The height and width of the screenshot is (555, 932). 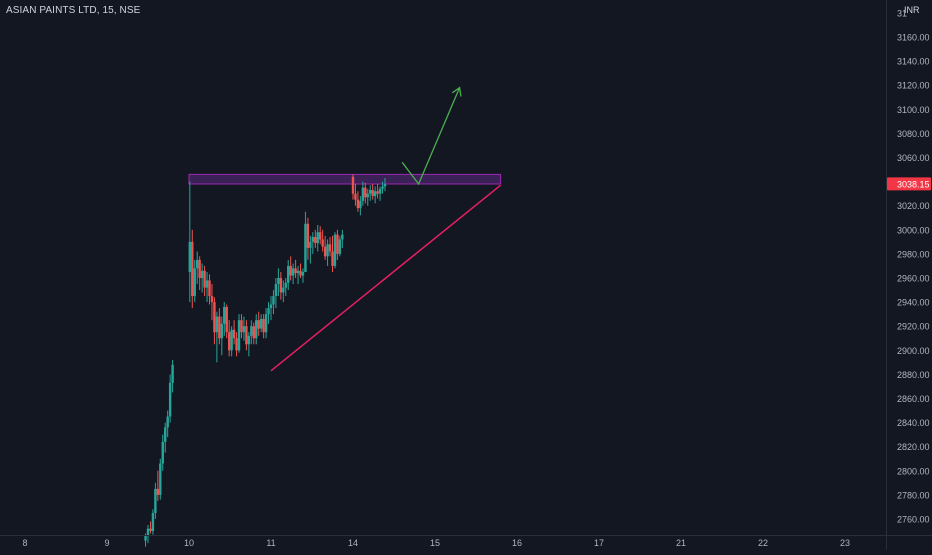 I want to click on current-price-badge, so click(x=909, y=184).